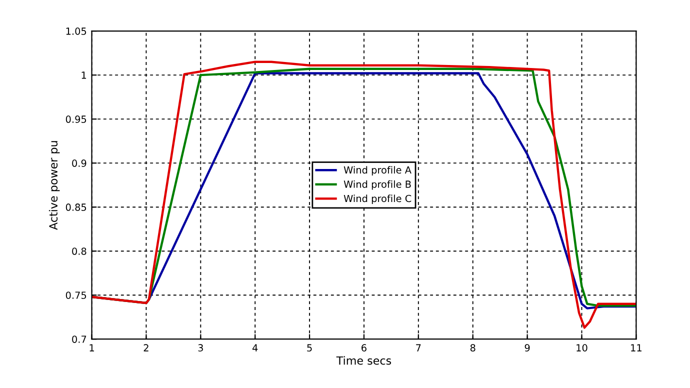 The height and width of the screenshot is (388, 690). I want to click on y-tick-label: 0.9, so click(79, 163).